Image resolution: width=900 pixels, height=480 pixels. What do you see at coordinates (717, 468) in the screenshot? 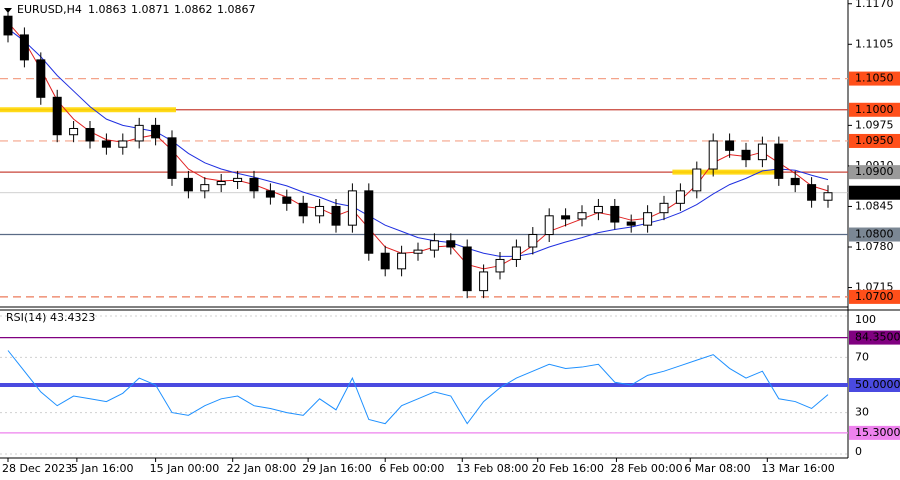
I see `x-tick-label: 6 Mar 08:00` at bounding box center [717, 468].